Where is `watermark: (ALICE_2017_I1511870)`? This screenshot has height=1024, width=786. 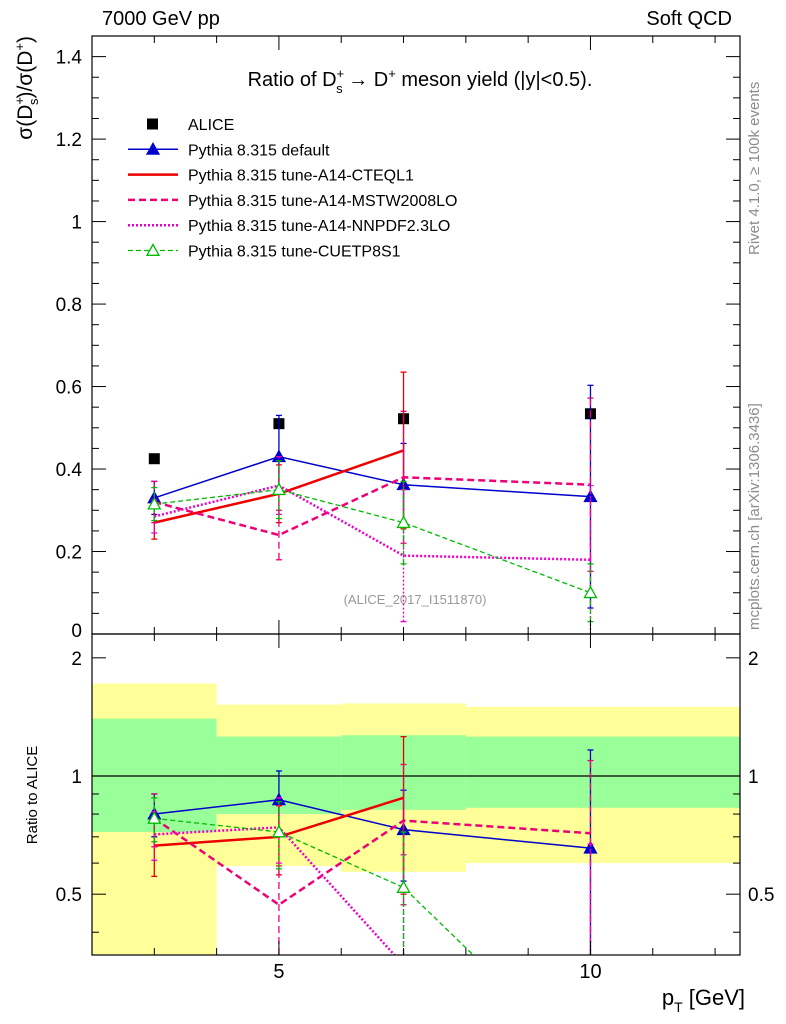 watermark: (ALICE_2017_I1511870) is located at coordinates (415, 599).